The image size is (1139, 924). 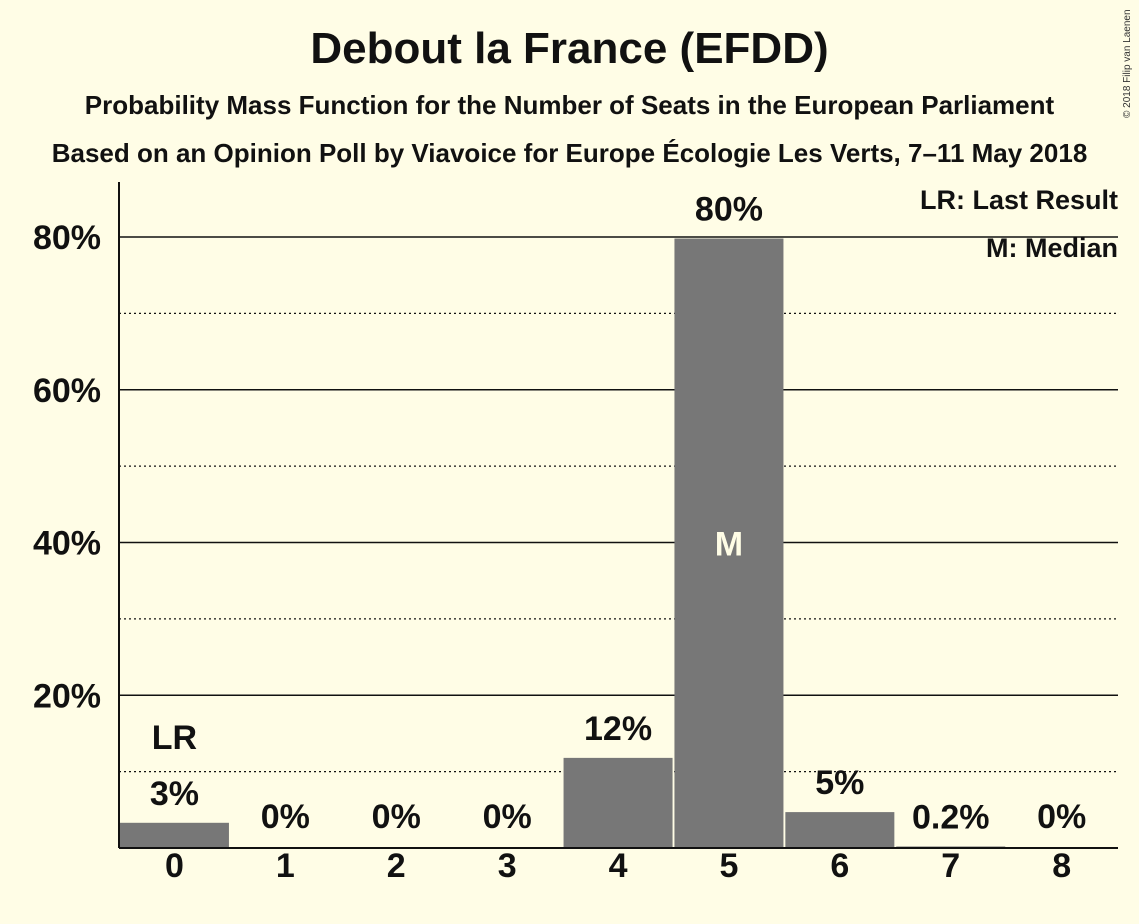 What do you see at coordinates (67, 391) in the screenshot?
I see `y-tick-label: 60%` at bounding box center [67, 391].